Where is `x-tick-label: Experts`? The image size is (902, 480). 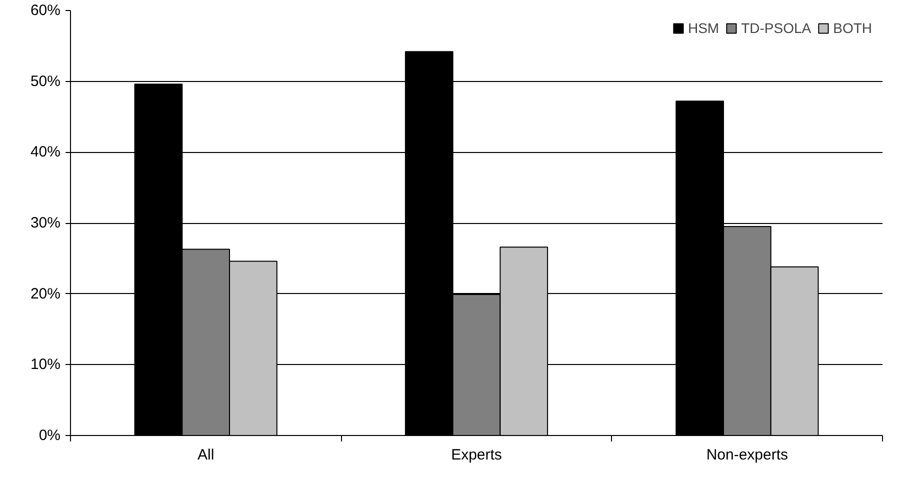 x-tick-label: Experts is located at coordinates (476, 455).